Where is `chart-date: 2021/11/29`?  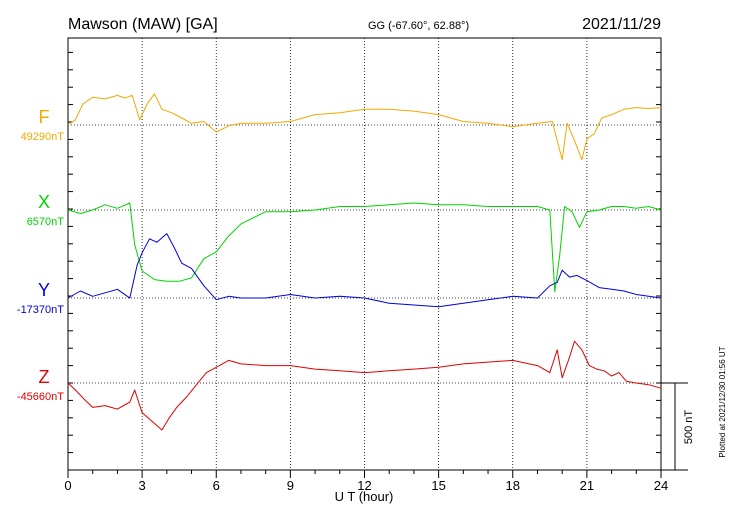
chart-date: 2021/11/29 is located at coordinates (621, 24).